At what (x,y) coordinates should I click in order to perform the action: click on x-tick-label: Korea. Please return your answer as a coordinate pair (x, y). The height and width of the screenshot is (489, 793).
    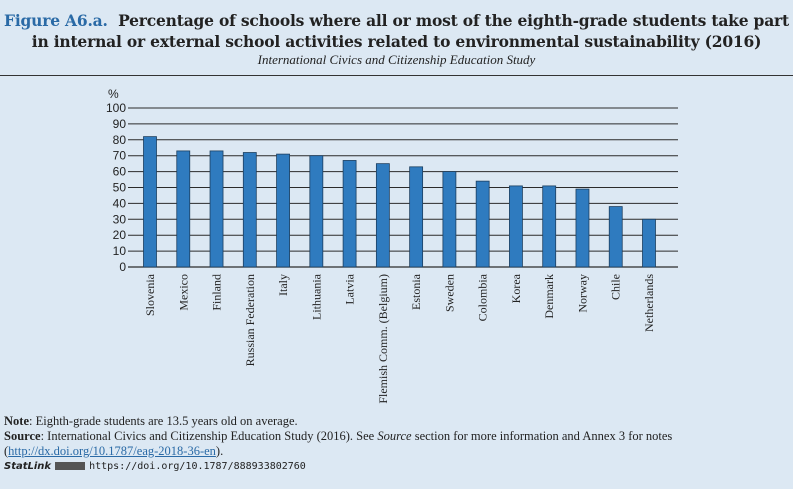
    Looking at the image, I should click on (516, 288).